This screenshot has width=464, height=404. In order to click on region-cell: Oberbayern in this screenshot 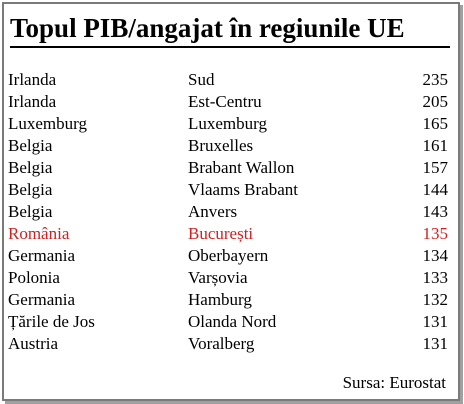, I will do `click(228, 255)`.